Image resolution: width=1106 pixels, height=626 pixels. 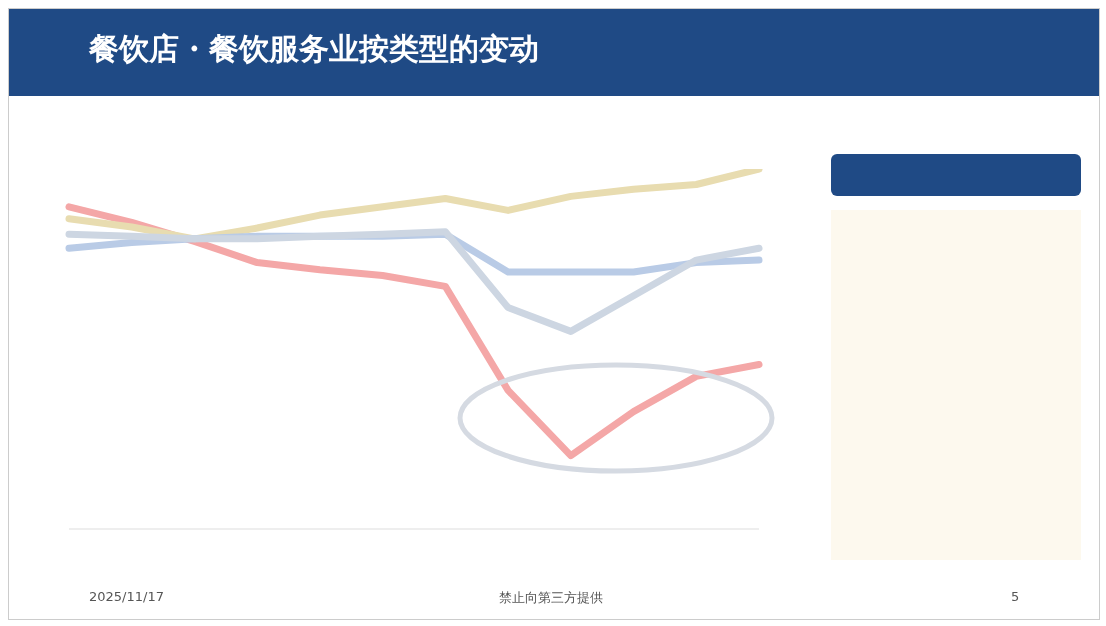 I want to click on chart-title: 餐饮店・餐饮服务业按类型的变动, so click(x=314, y=49).